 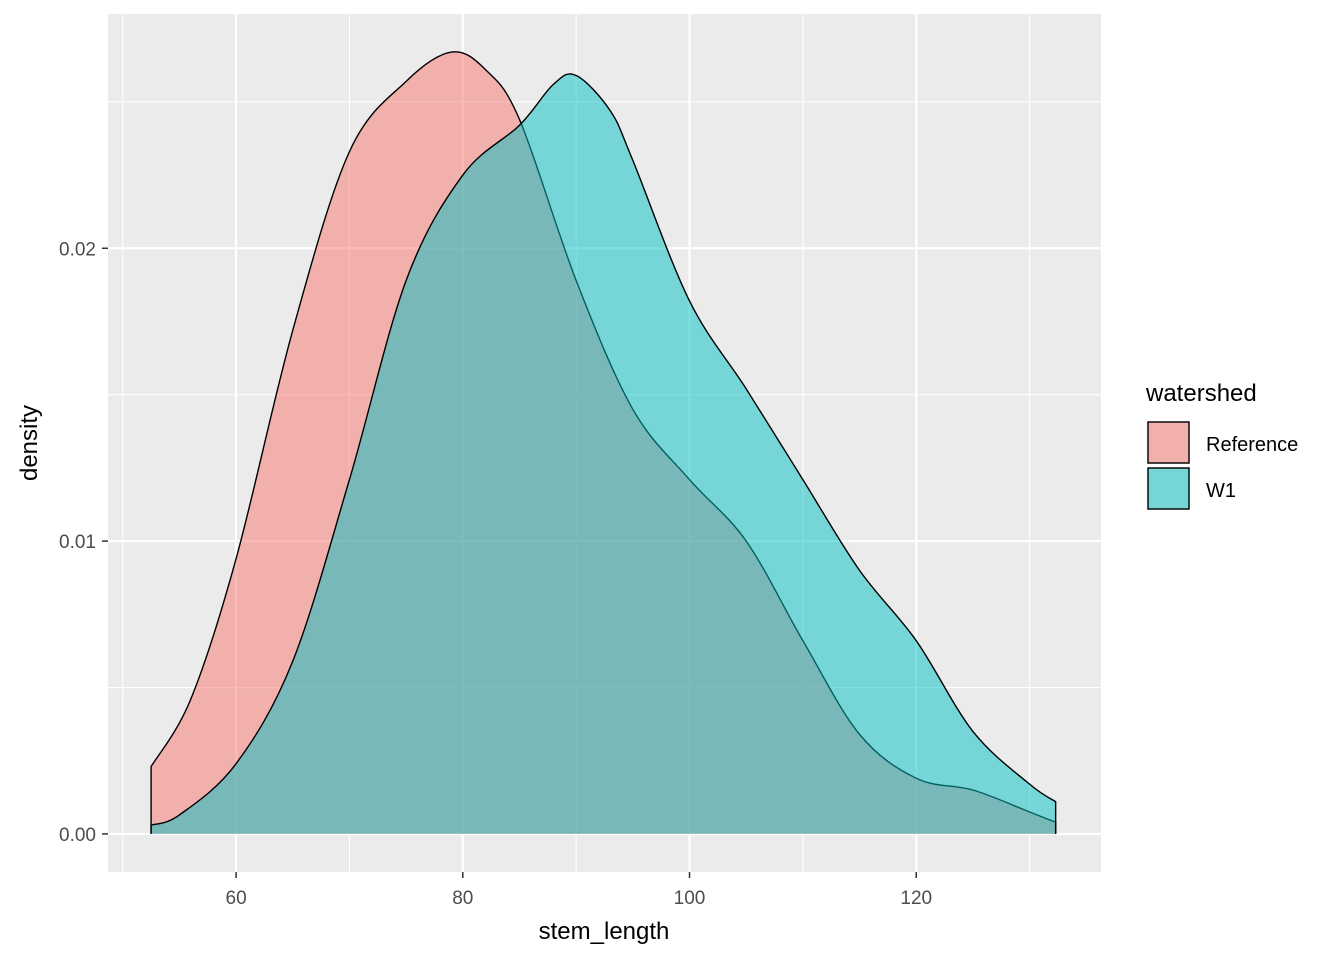 I want to click on x-tick-label: 100, so click(x=690, y=898).